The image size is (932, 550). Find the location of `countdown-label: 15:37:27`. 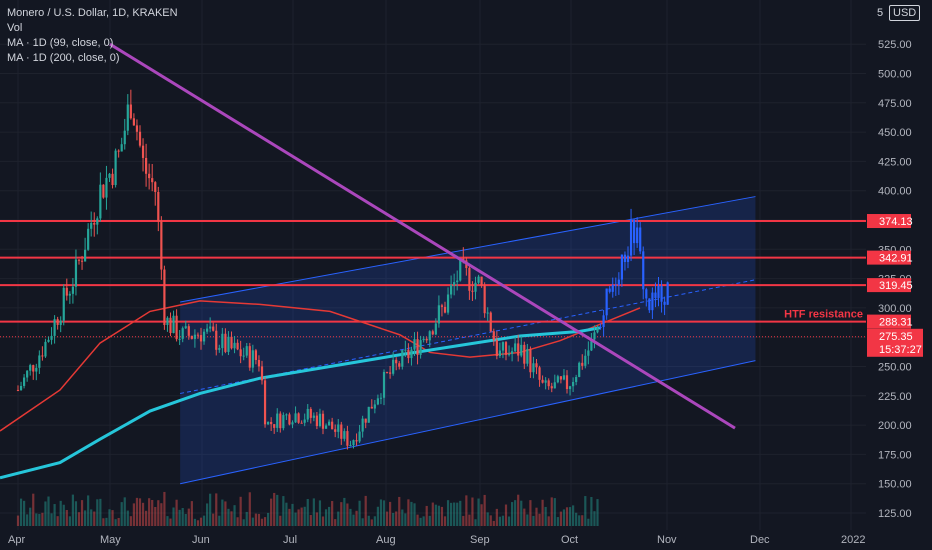

countdown-label: 15:37:27 is located at coordinates (900, 350).